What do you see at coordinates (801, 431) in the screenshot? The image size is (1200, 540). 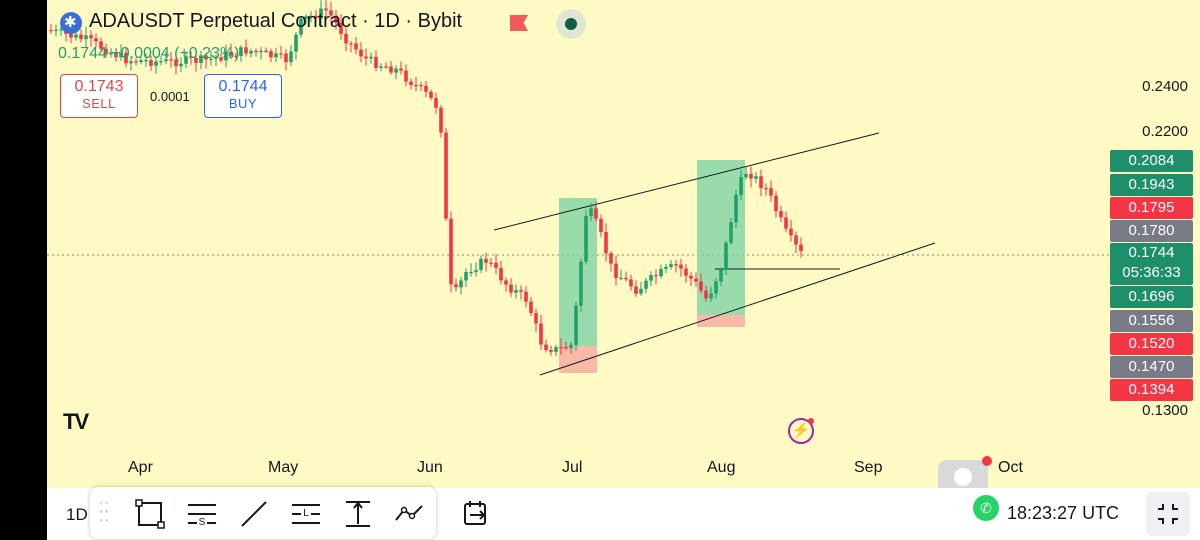 I see `lightning-icon: ⚡` at bounding box center [801, 431].